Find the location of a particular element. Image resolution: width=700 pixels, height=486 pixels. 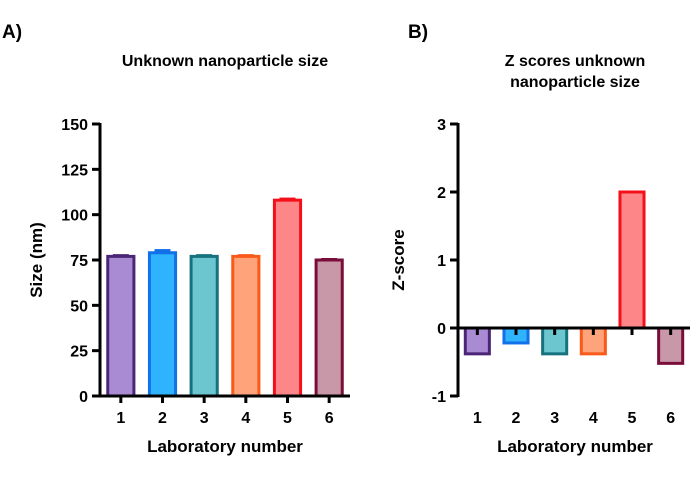

panel-b-y-axis-label: Z-score is located at coordinates (398, 259).